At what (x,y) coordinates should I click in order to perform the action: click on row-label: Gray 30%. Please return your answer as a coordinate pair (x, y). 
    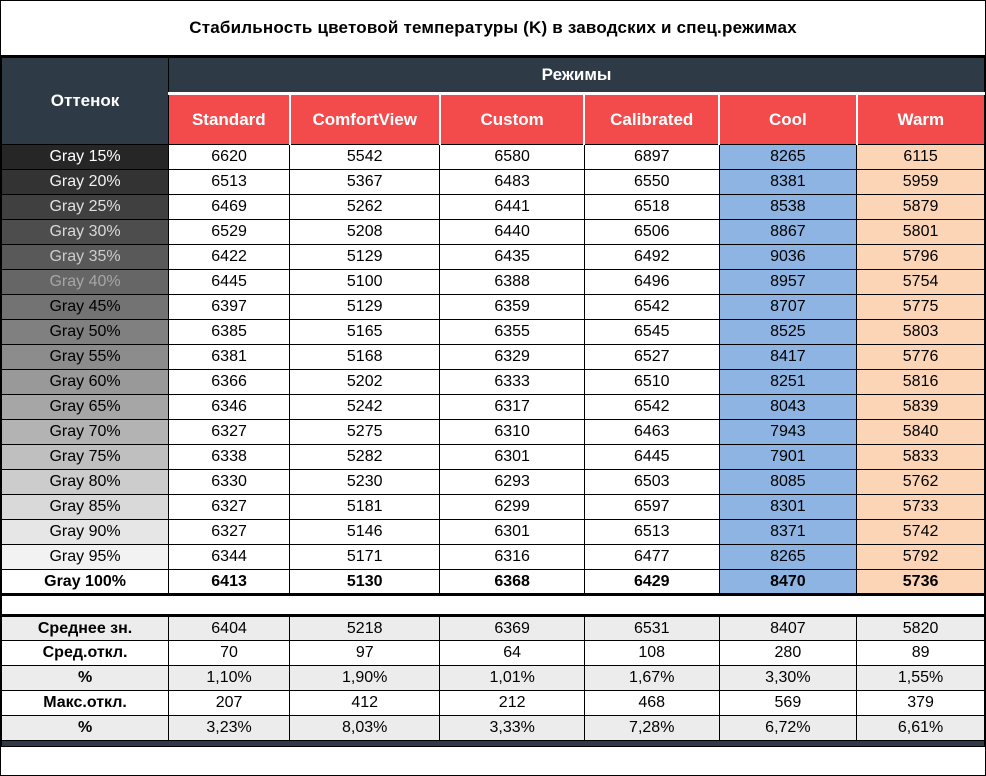
    Looking at the image, I should click on (85, 232).